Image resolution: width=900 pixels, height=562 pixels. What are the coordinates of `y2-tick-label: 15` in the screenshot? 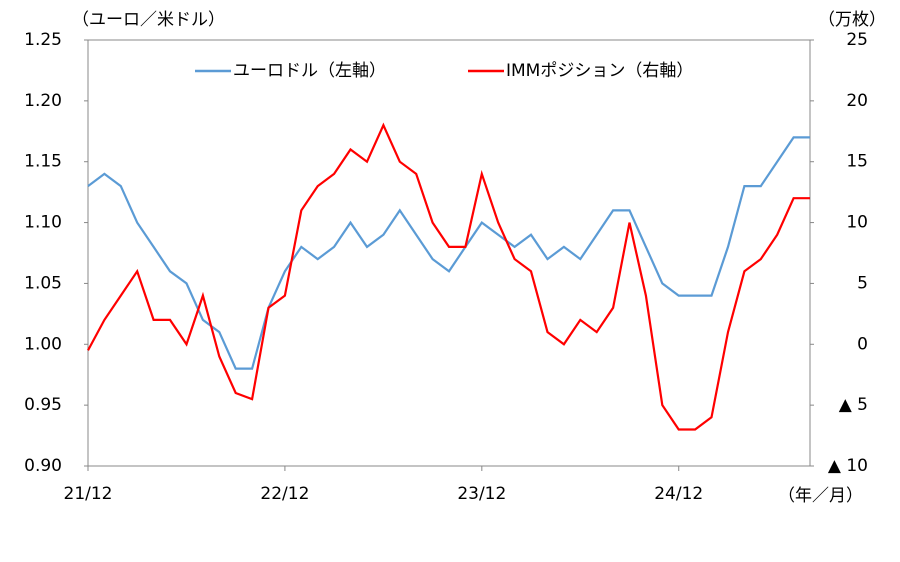 It's located at (857, 162).